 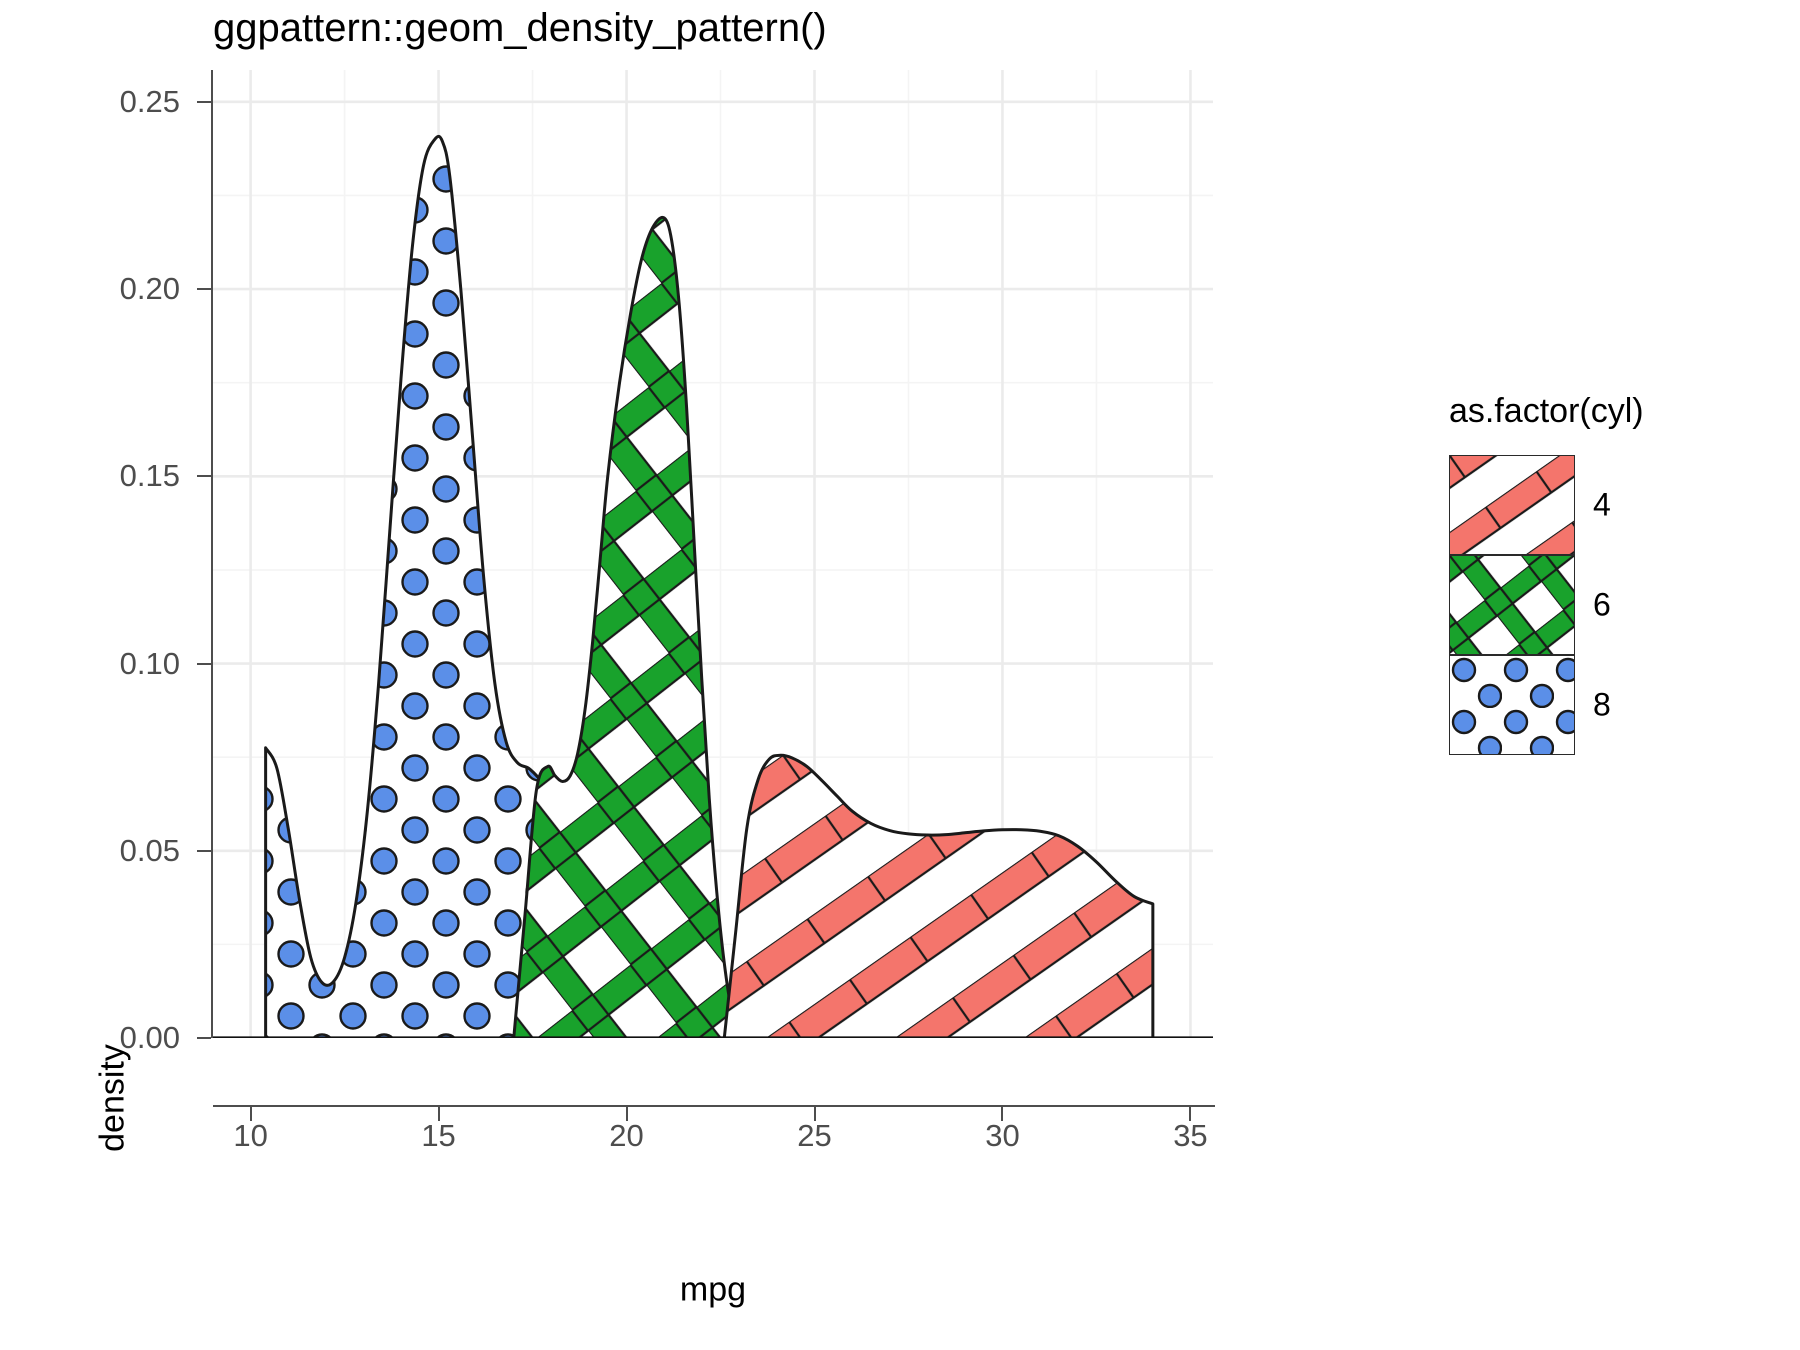 What do you see at coordinates (112, 1098) in the screenshot?
I see `y-axis-label: density` at bounding box center [112, 1098].